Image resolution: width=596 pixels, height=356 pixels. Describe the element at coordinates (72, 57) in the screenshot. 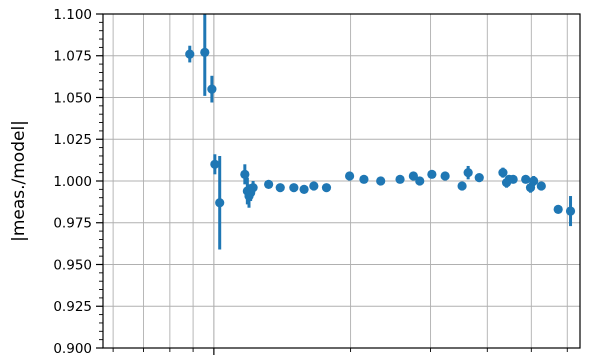

I see `y-tick-label: 1.075` at that location.